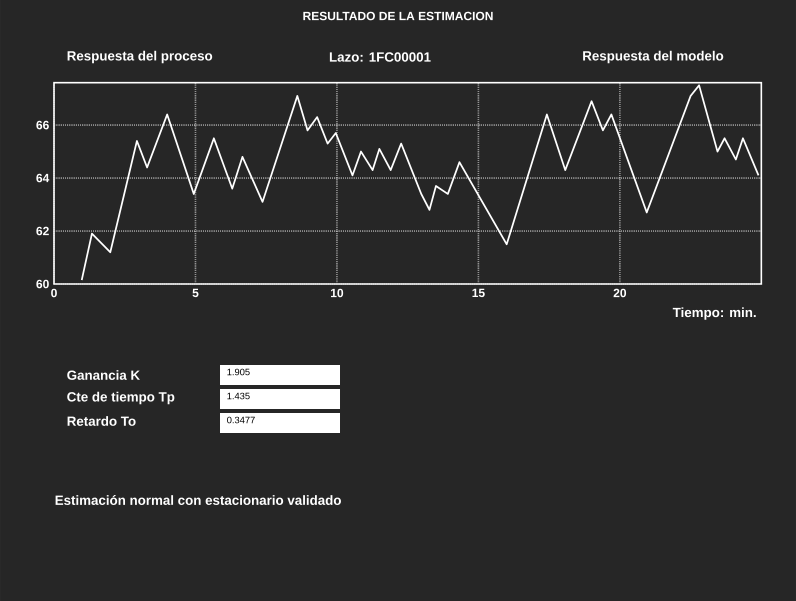 This screenshot has width=796, height=601. Describe the element at coordinates (103, 375) in the screenshot. I see `text: Ganancia K` at that location.